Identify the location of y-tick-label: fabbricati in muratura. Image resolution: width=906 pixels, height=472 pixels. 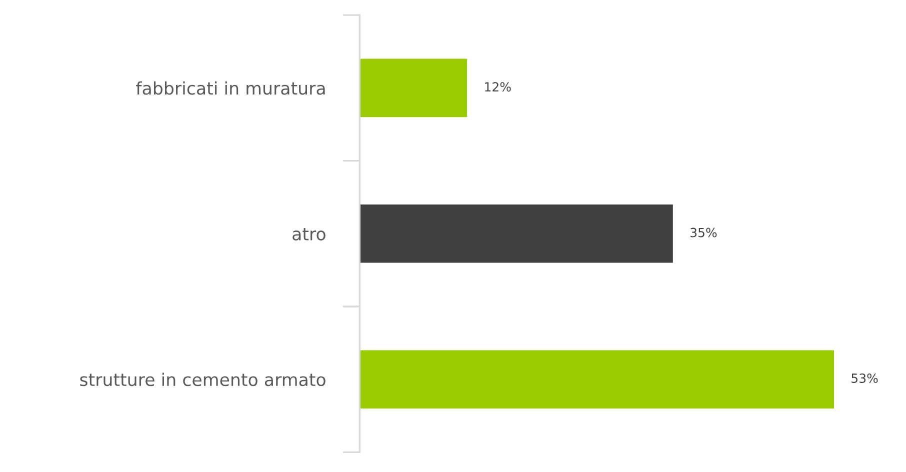
(230, 88).